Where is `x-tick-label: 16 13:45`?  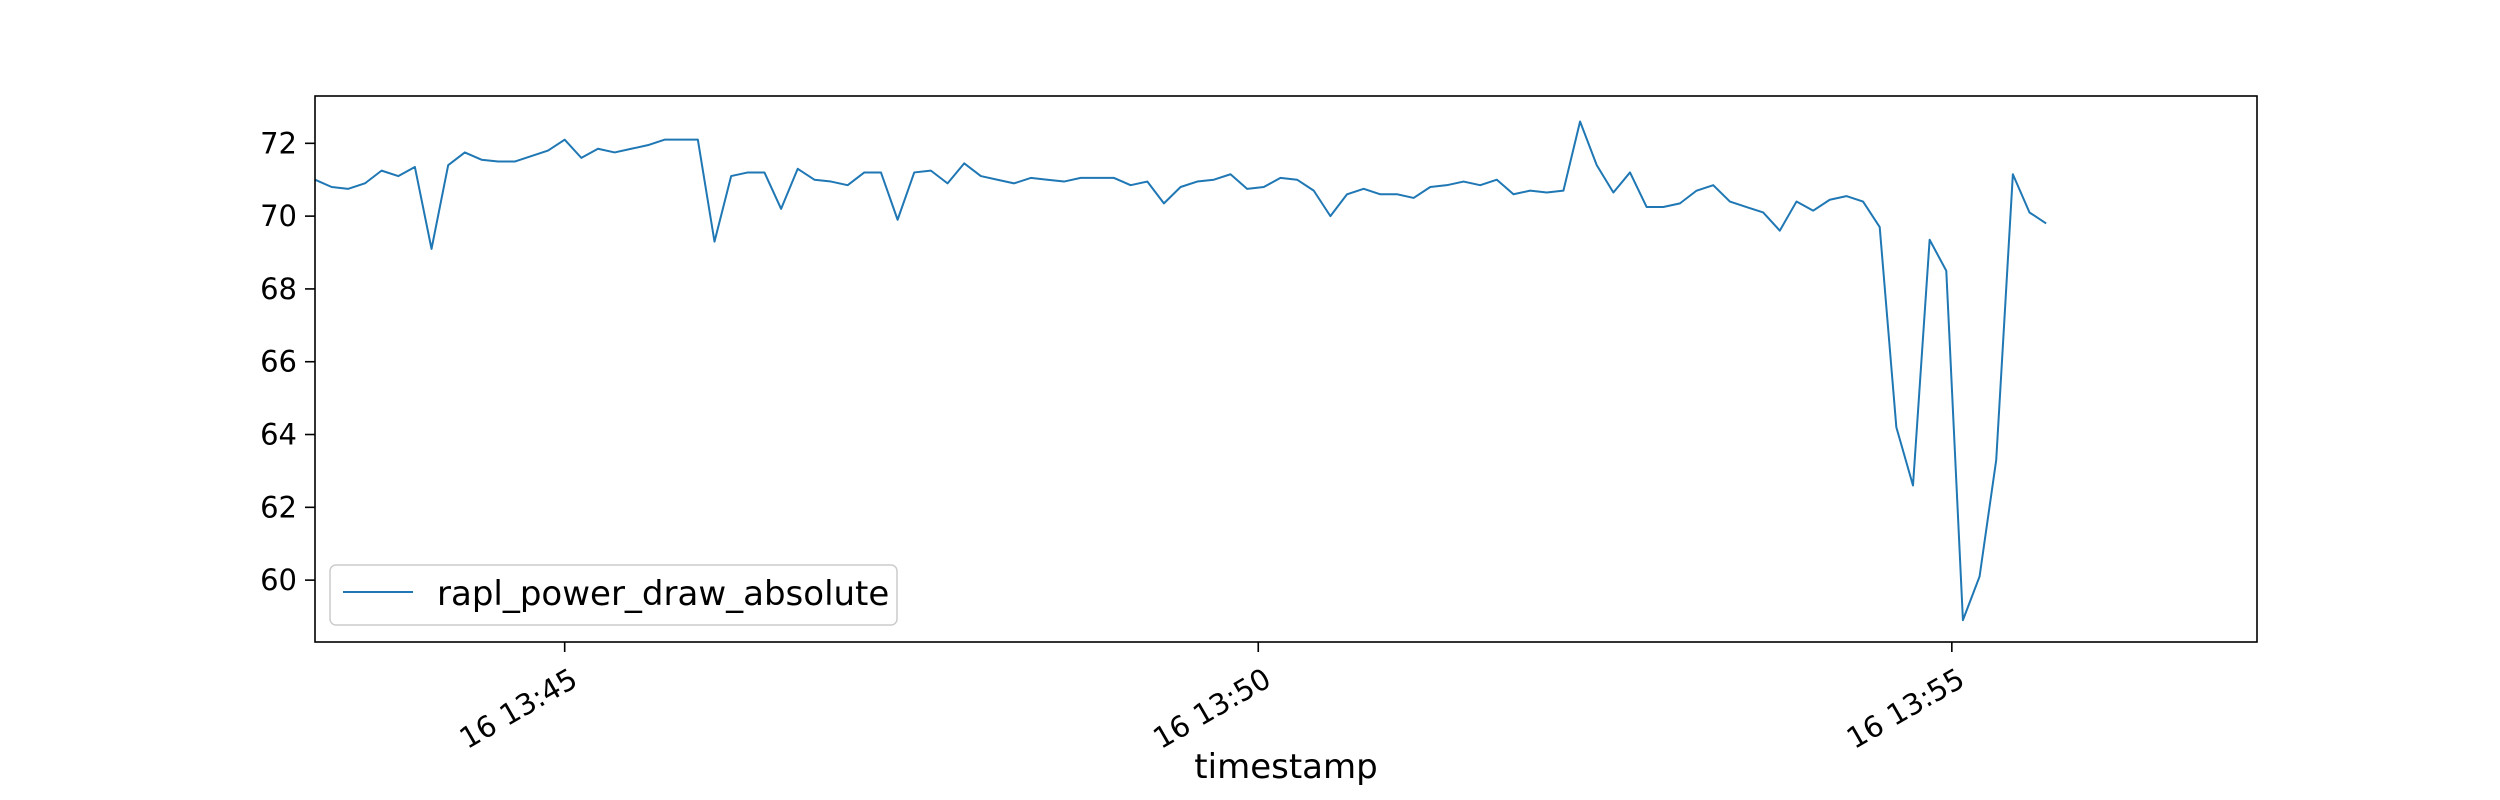 x-tick-label: 16 13:45 is located at coordinates (518, 708).